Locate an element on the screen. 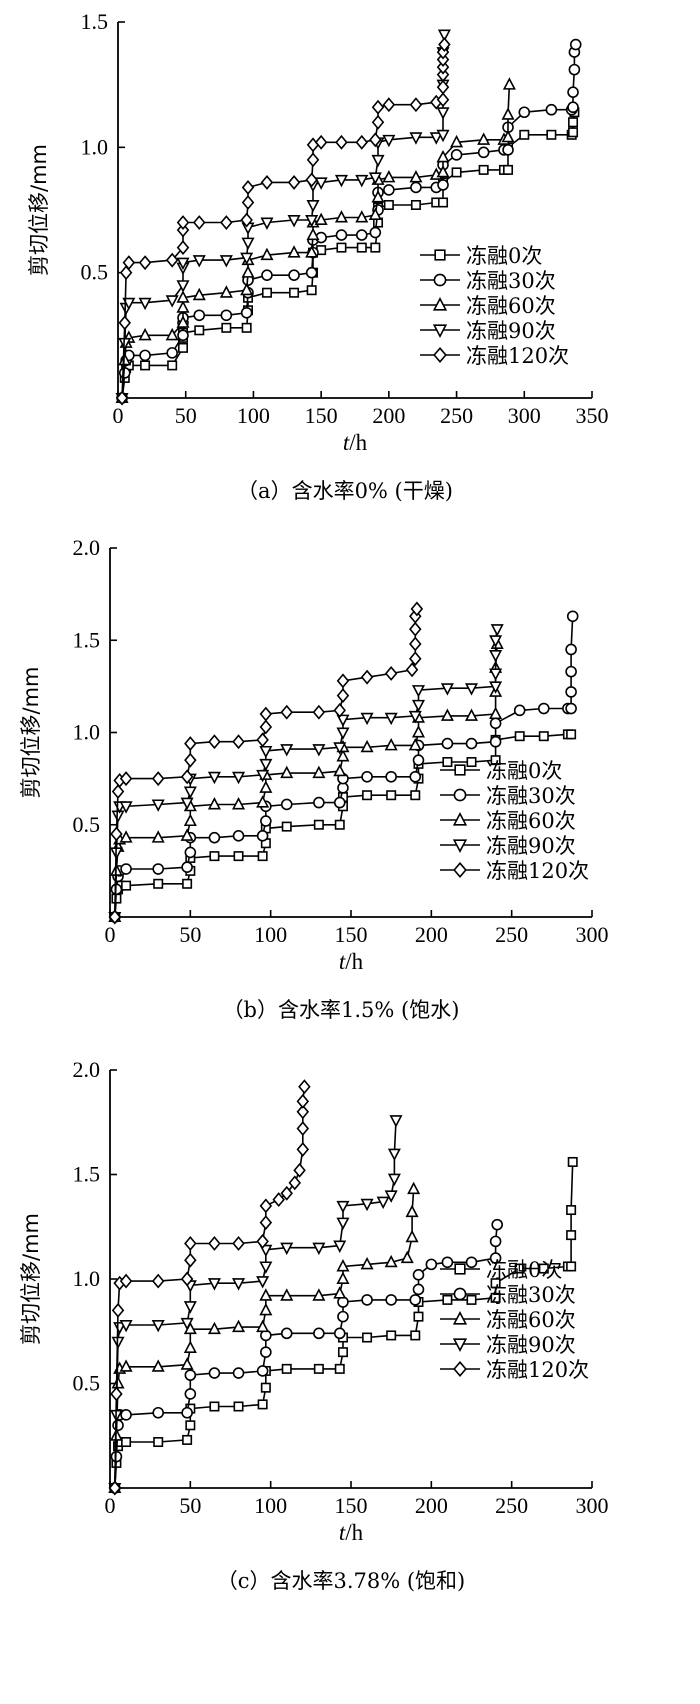  series-line is located at coordinates (283, 216).